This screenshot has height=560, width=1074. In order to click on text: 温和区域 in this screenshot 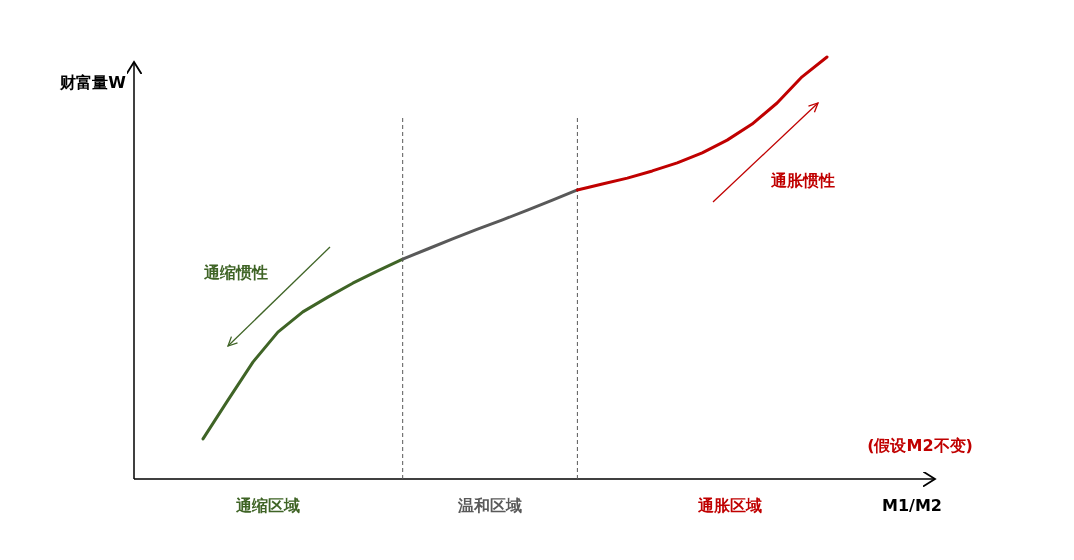, I will do `click(490, 505)`.